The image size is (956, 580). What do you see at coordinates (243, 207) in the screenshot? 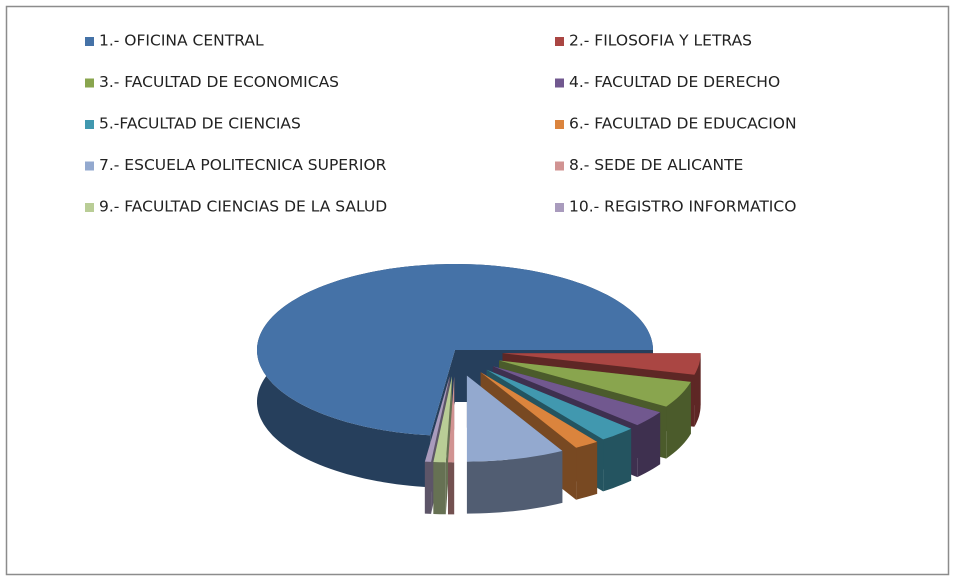
I see `legend-label: 9.- FACULTAD CIENCIAS DE LA SALUD` at bounding box center [243, 207].